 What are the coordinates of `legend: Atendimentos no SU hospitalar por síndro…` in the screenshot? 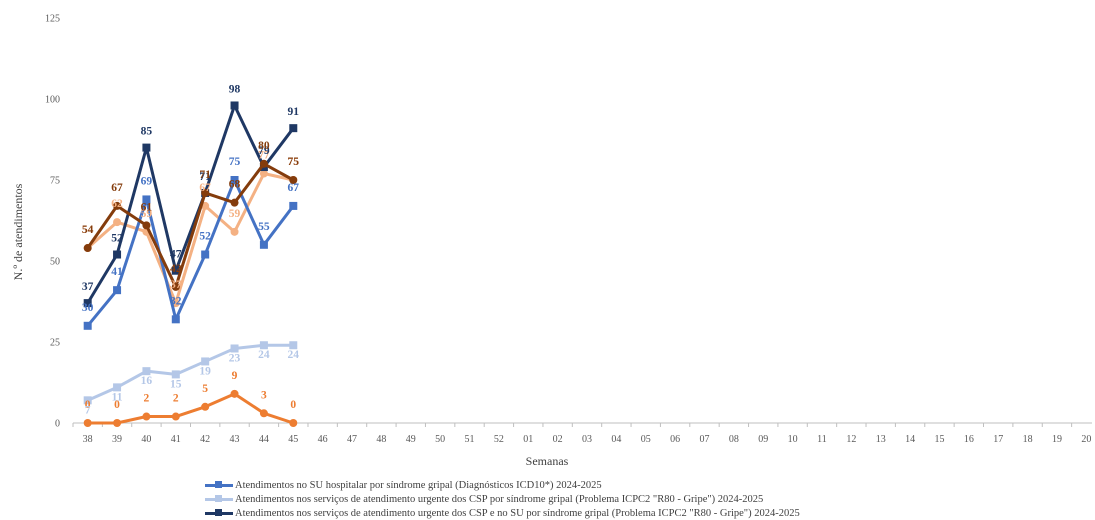 It's located at (502, 499).